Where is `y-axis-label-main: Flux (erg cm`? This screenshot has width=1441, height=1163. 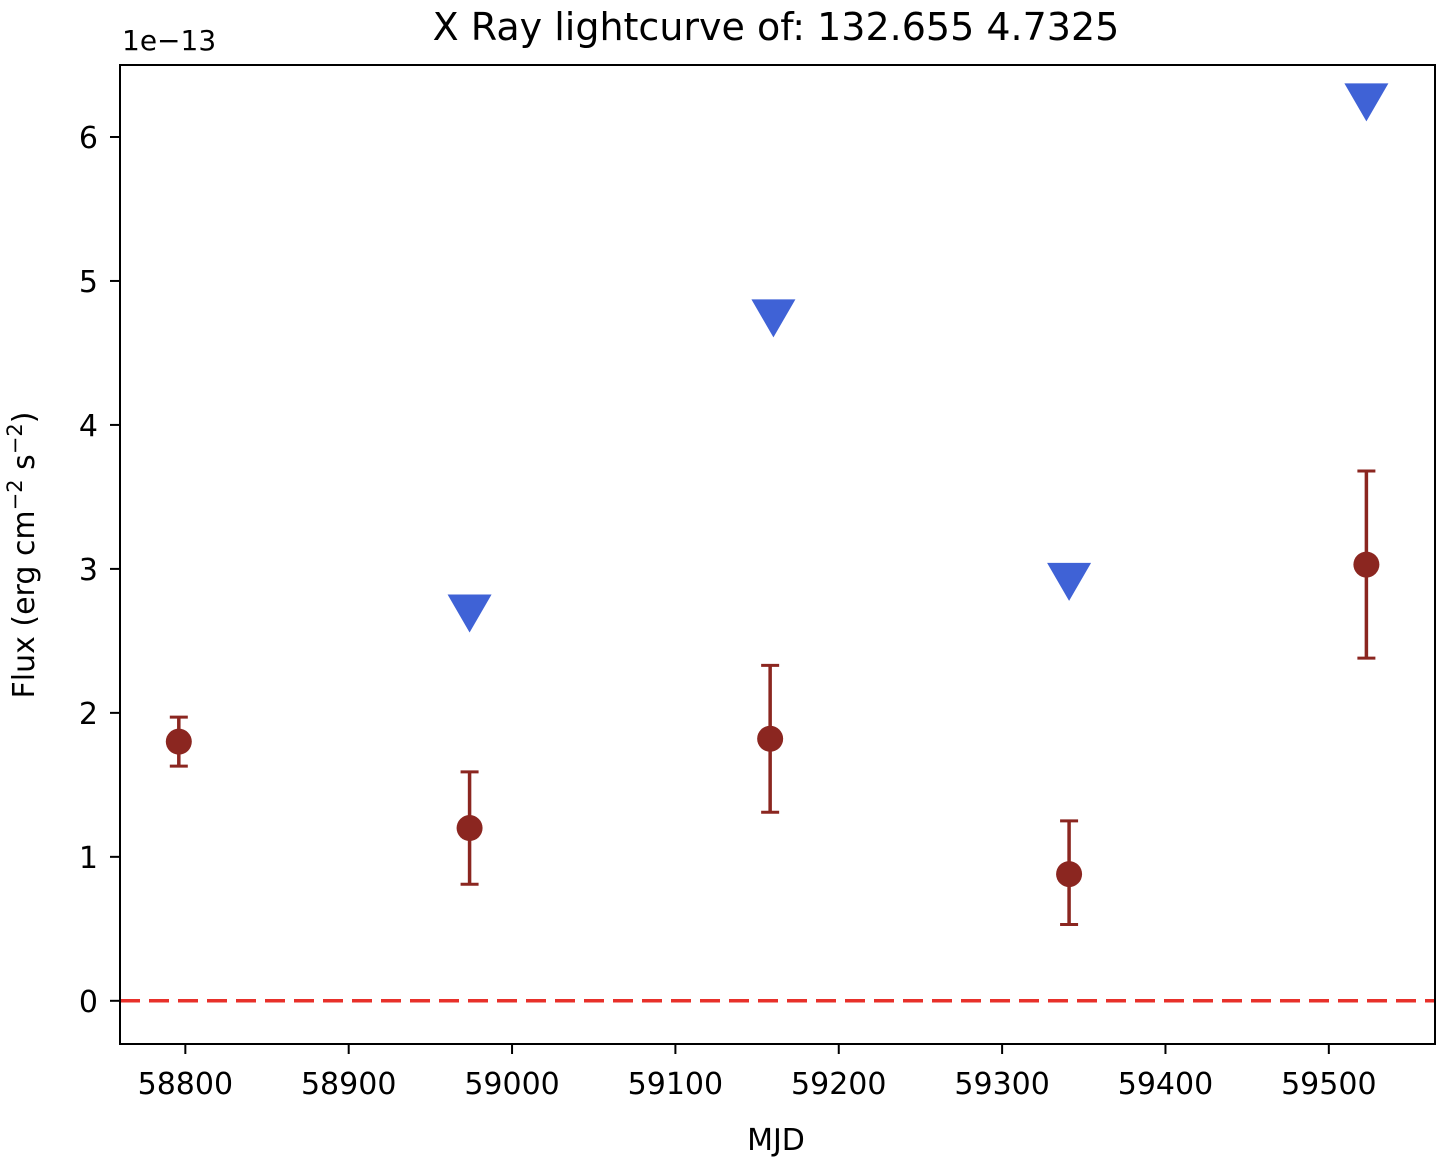 y-axis-label-main: Flux (erg cm is located at coordinates (24, 604).